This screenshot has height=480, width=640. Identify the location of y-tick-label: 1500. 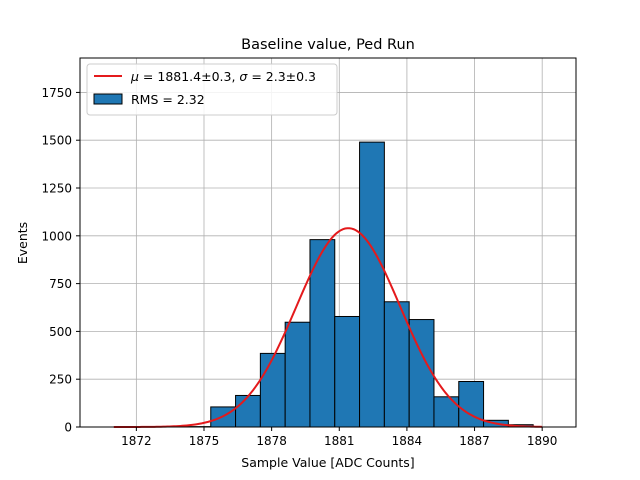
(56, 141).